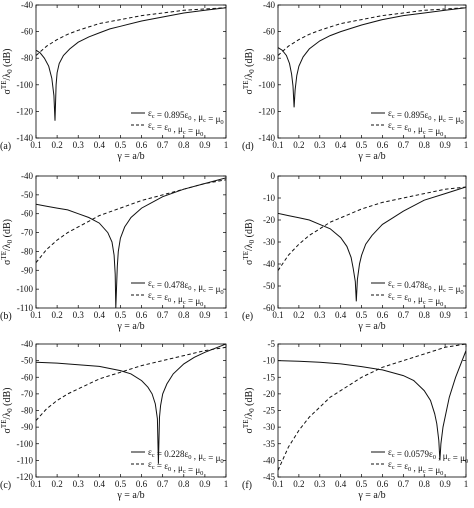  I want to click on y-tick-label: -35, so click(269, 444).